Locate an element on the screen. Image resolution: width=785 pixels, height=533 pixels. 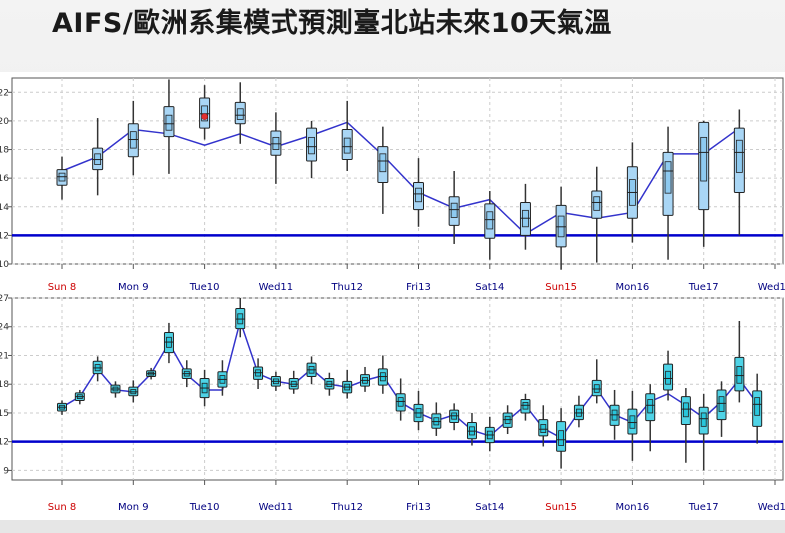
observation-marker is located at coordinates (204, 116).